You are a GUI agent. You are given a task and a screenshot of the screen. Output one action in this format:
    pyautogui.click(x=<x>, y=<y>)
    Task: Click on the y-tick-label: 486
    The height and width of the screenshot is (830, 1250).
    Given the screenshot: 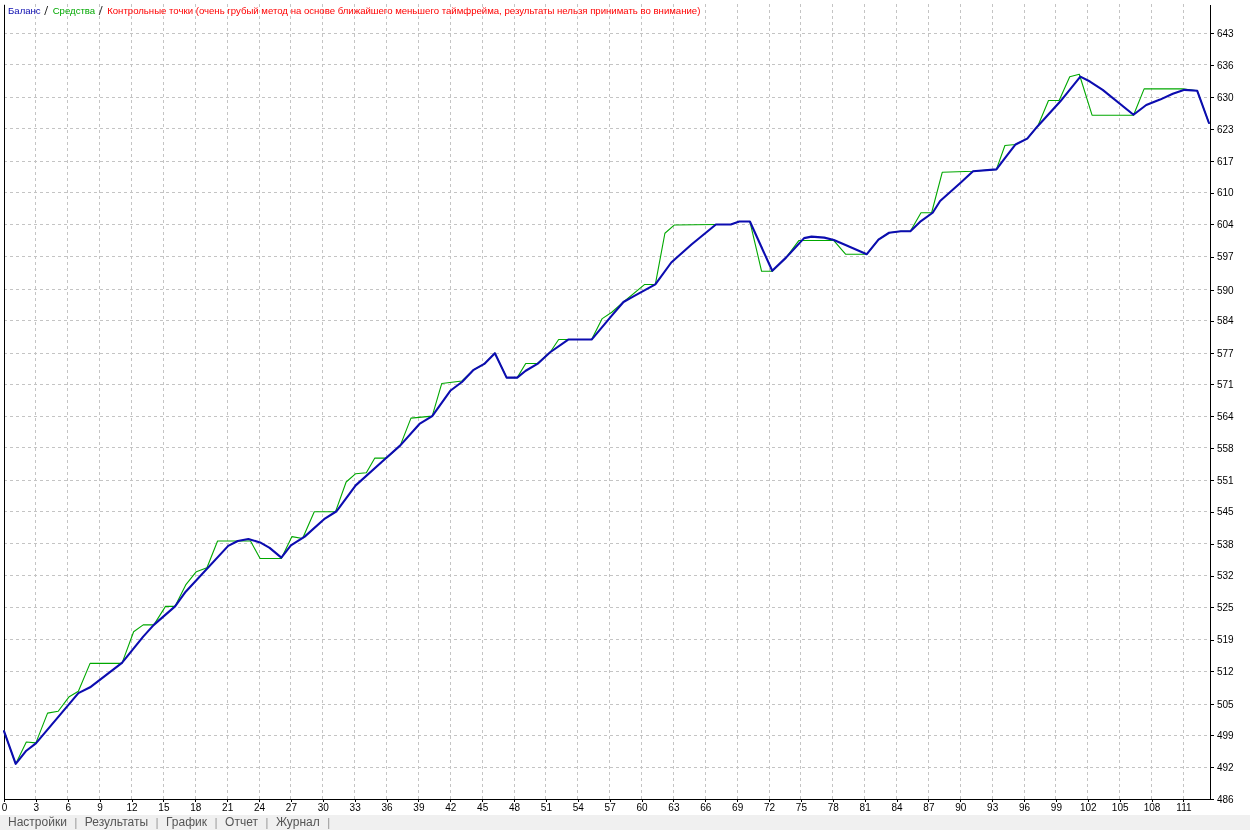 What is the action you would take?
    pyautogui.click(x=1226, y=799)
    